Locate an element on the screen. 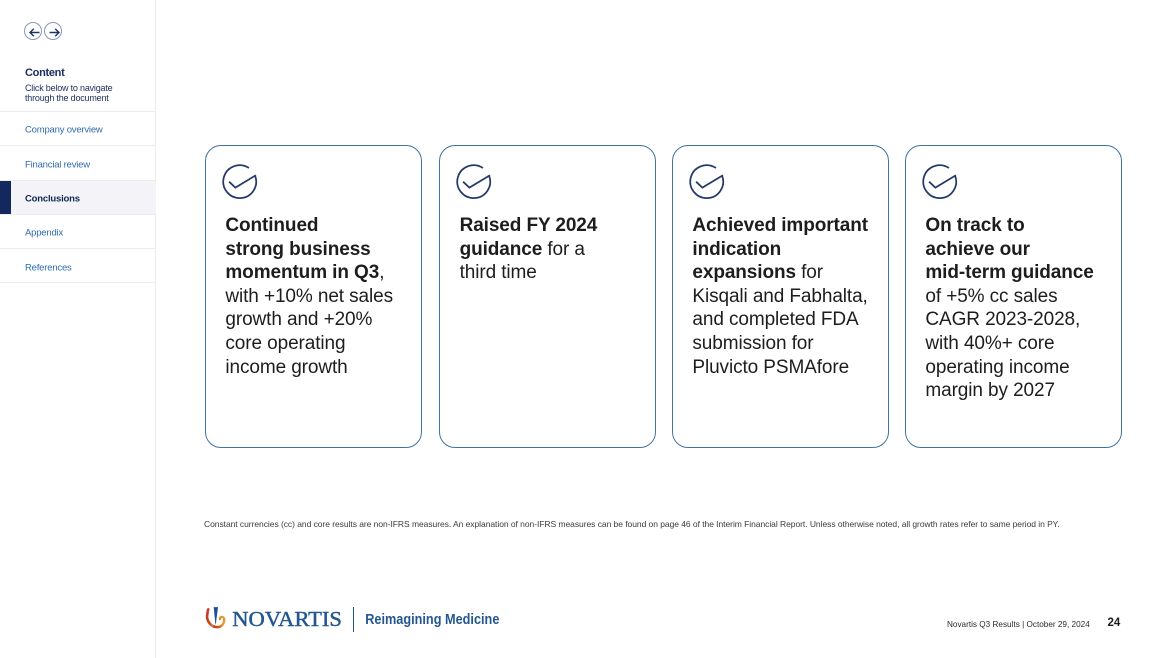 The image size is (1170, 658). svg-text: NOVARTIS is located at coordinates (287, 619).